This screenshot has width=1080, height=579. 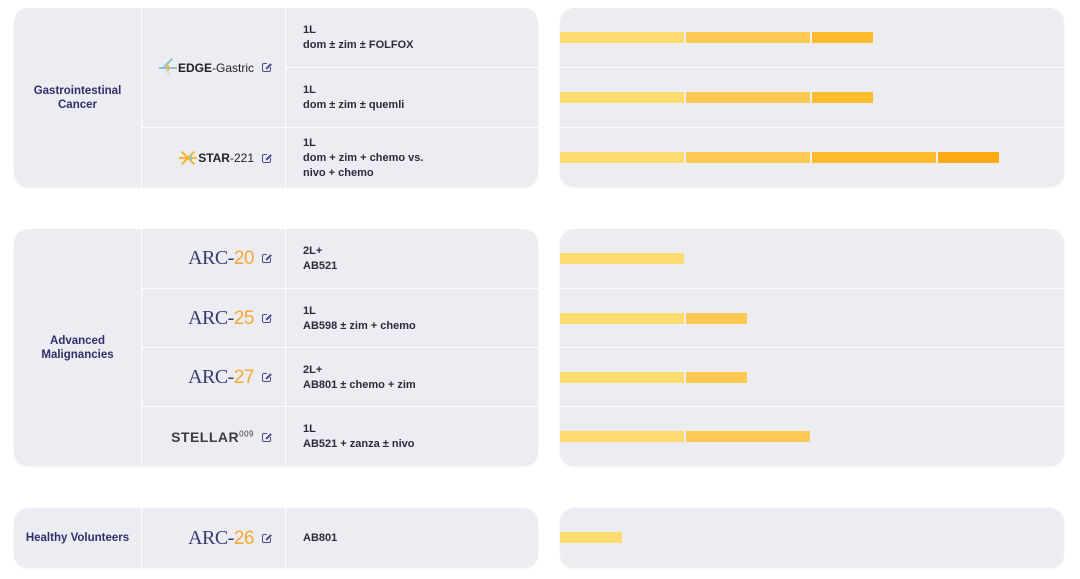 What do you see at coordinates (221, 377) in the screenshot?
I see `arc-27-logo: ARC-27` at bounding box center [221, 377].